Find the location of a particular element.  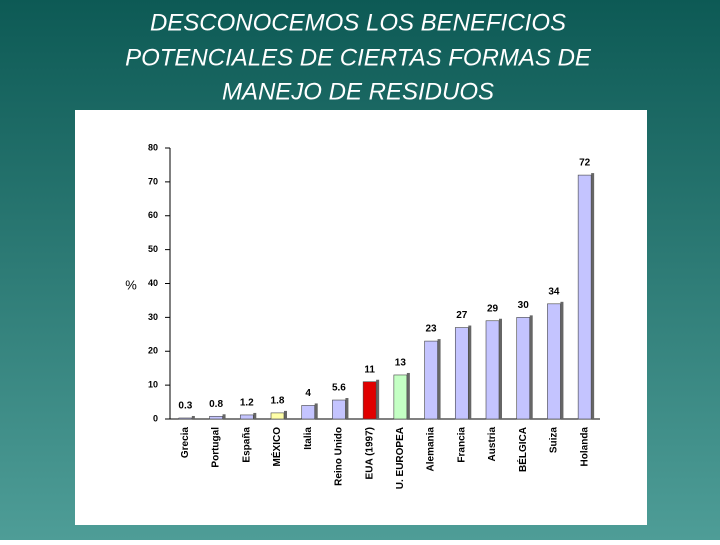

x-tick-label: U. EUROPEA is located at coordinates (400, 458).